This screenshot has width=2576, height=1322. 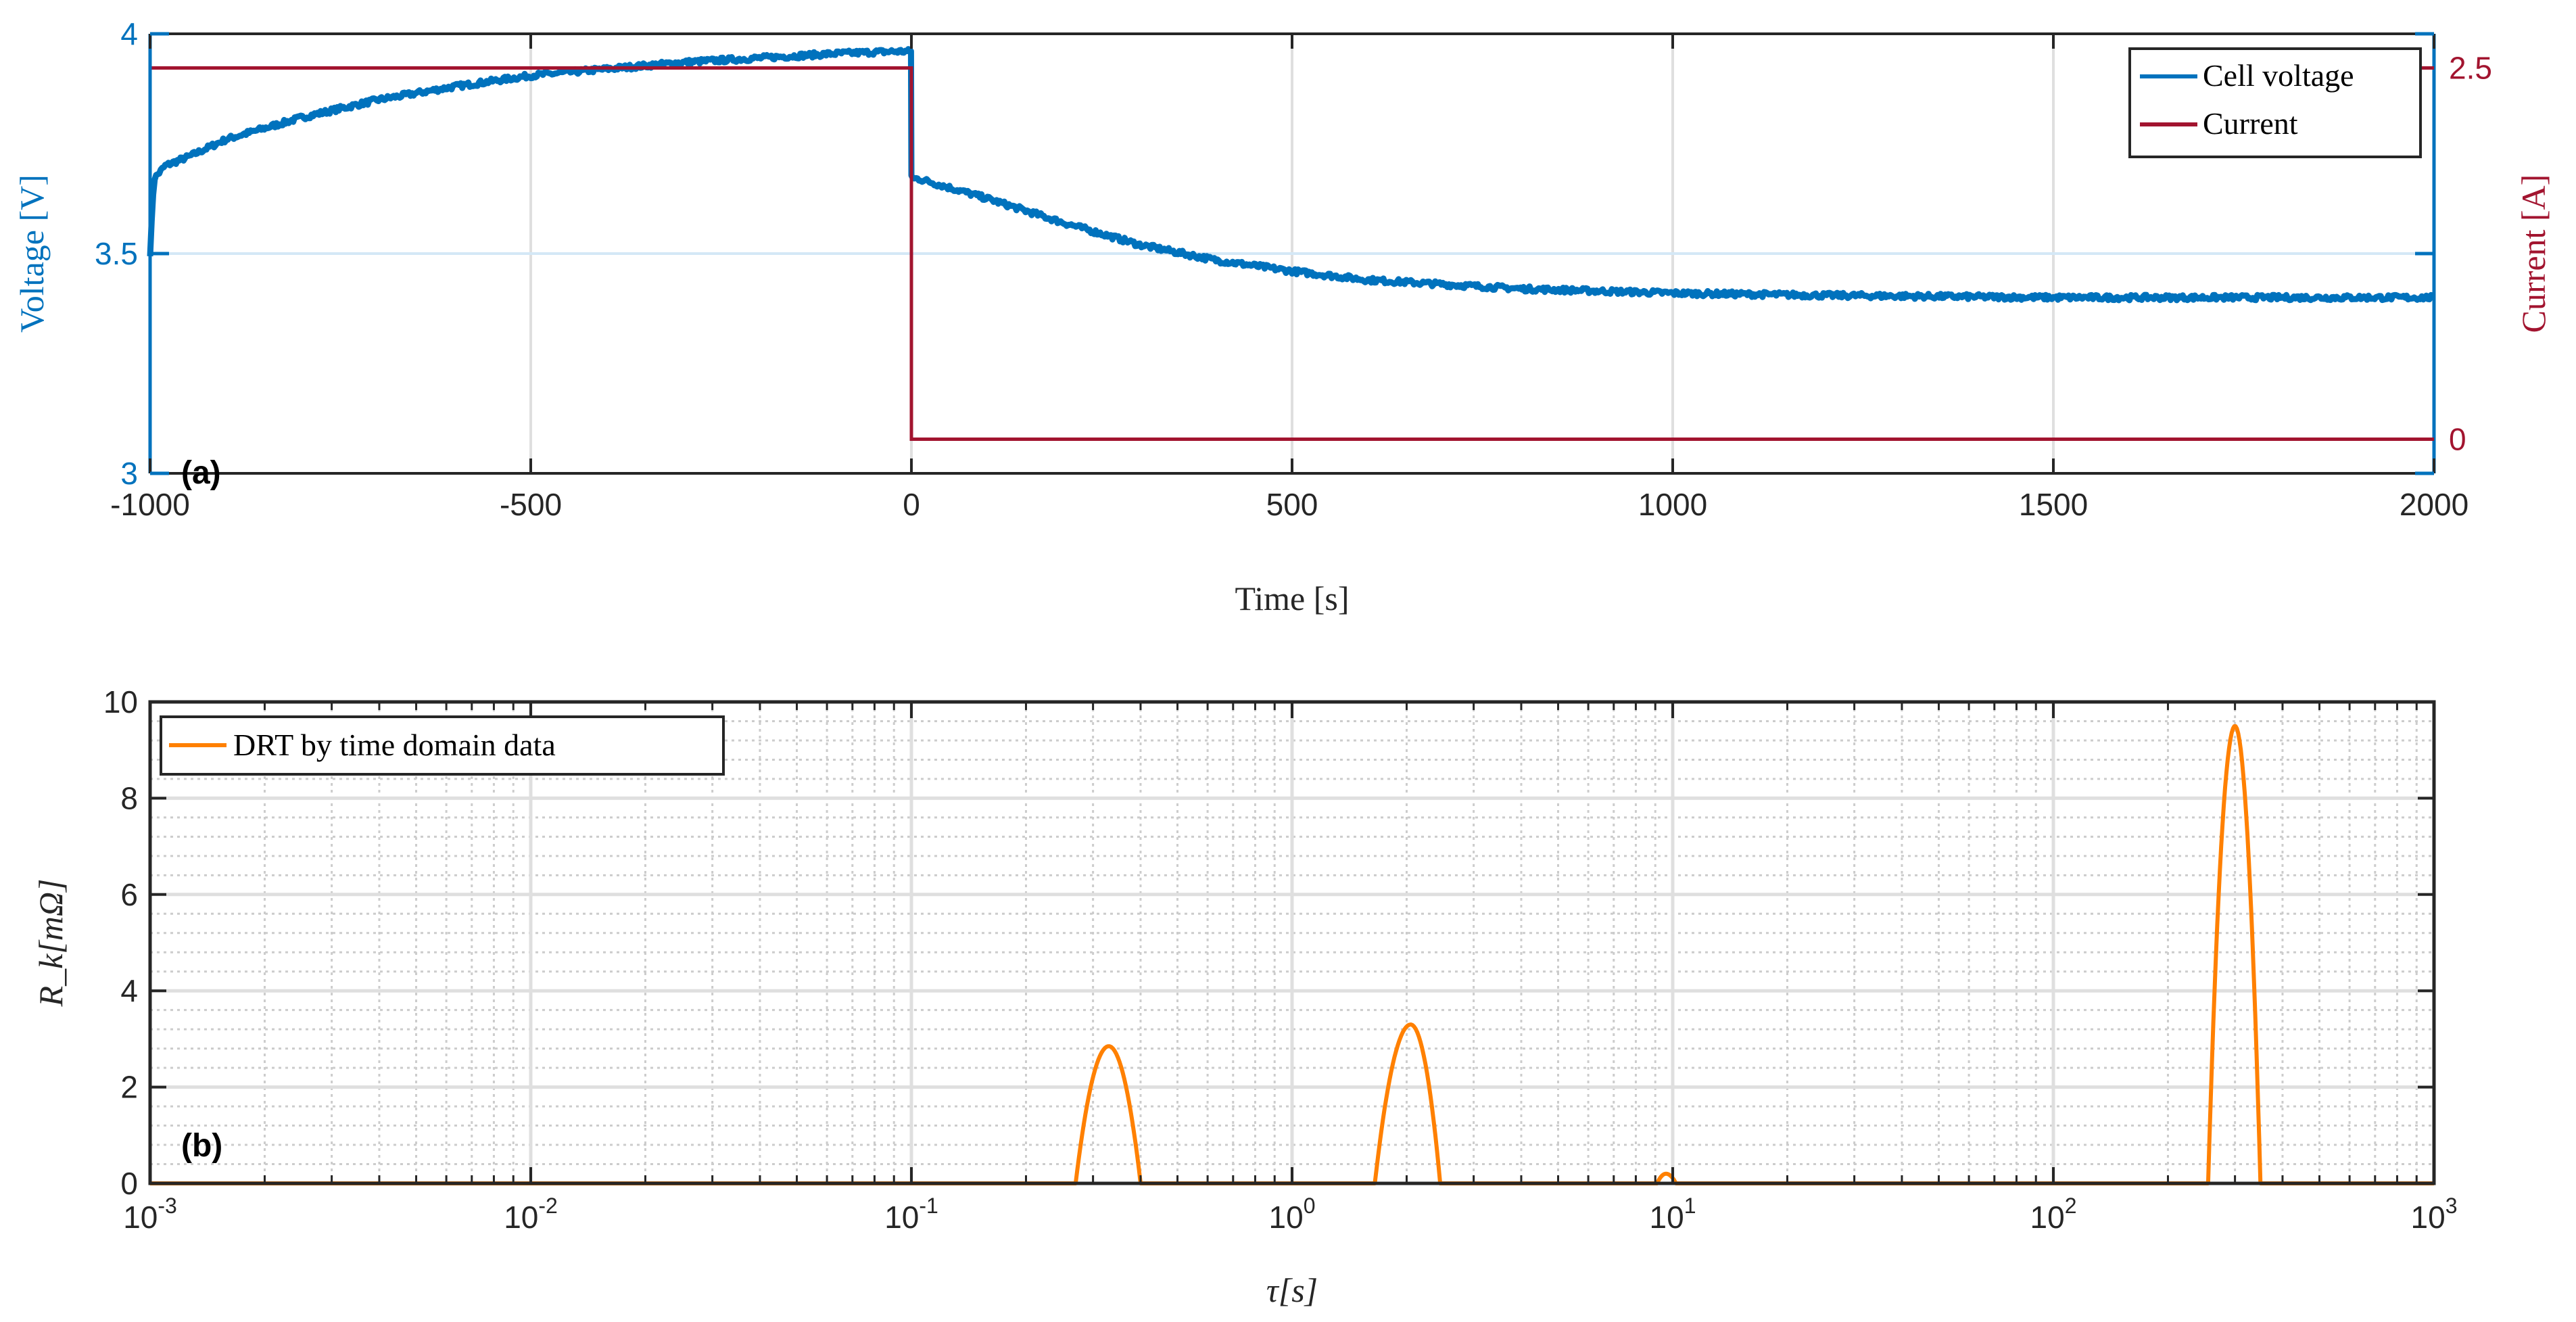 What do you see at coordinates (2053, 504) in the screenshot?
I see `panel-a-xtick-label: 1500` at bounding box center [2053, 504].